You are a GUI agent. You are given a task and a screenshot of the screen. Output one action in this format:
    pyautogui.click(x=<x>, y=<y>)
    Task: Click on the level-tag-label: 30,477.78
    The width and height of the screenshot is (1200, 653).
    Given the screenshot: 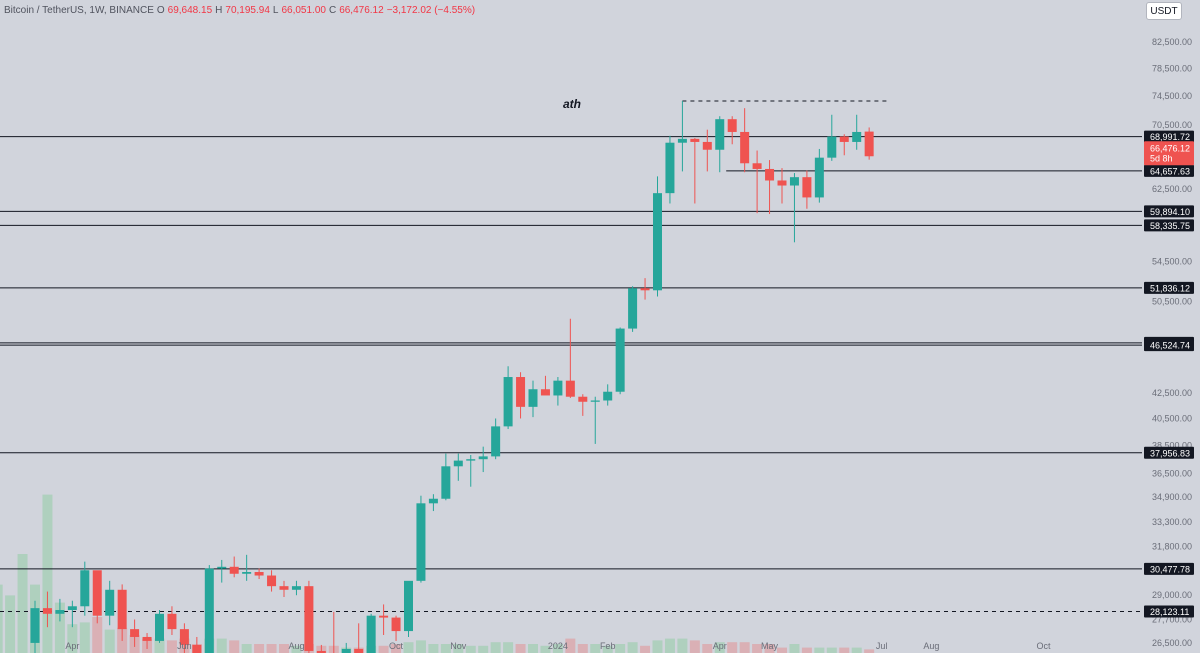 What is the action you would take?
    pyautogui.click(x=1170, y=569)
    